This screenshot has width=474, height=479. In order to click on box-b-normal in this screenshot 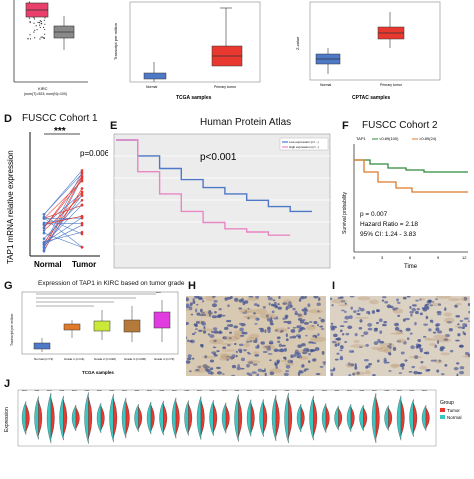, I will do `click(155, 76)`.